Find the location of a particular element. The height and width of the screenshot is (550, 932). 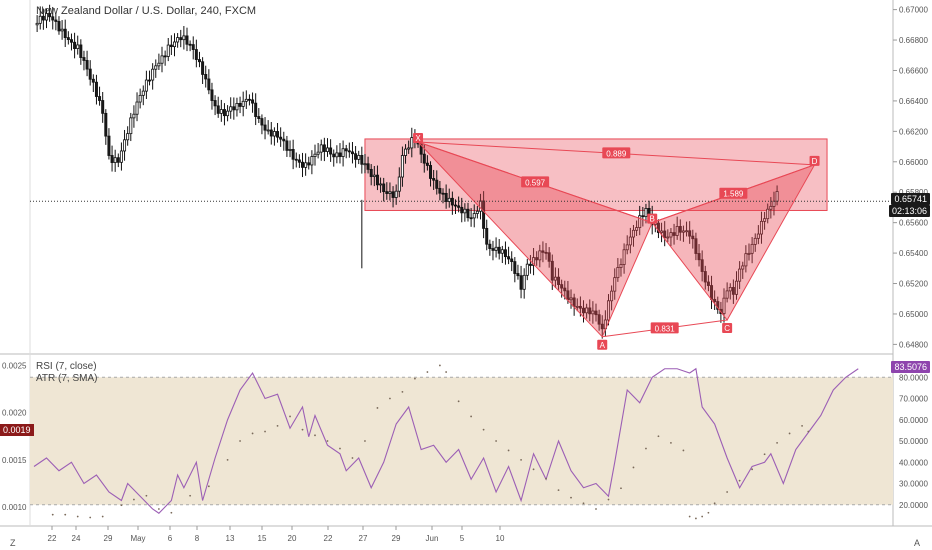

rsi-value-badge: 83.5076 is located at coordinates (910, 367).